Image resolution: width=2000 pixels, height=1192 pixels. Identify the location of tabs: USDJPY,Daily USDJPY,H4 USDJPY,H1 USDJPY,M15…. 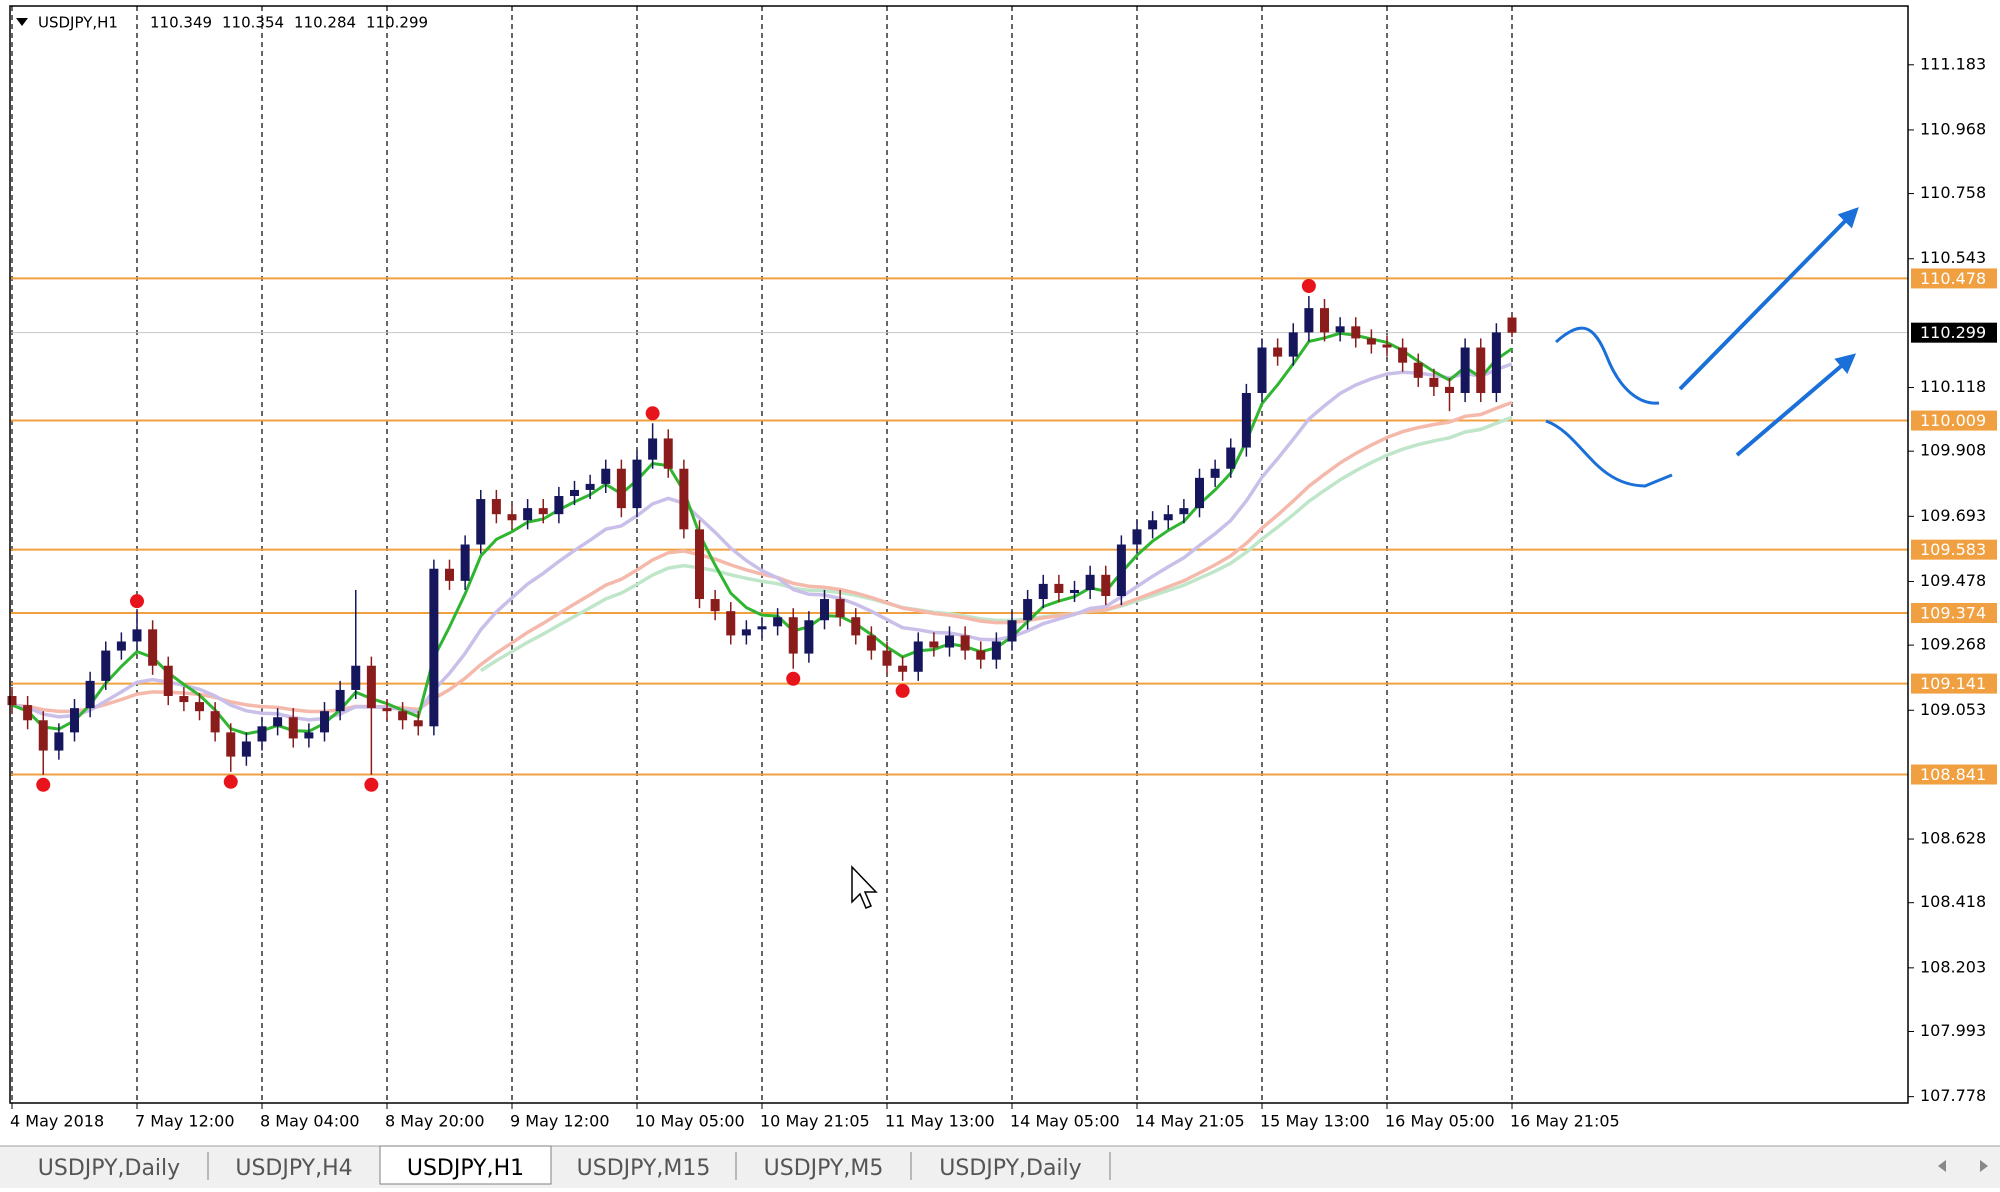
(574, 1165).